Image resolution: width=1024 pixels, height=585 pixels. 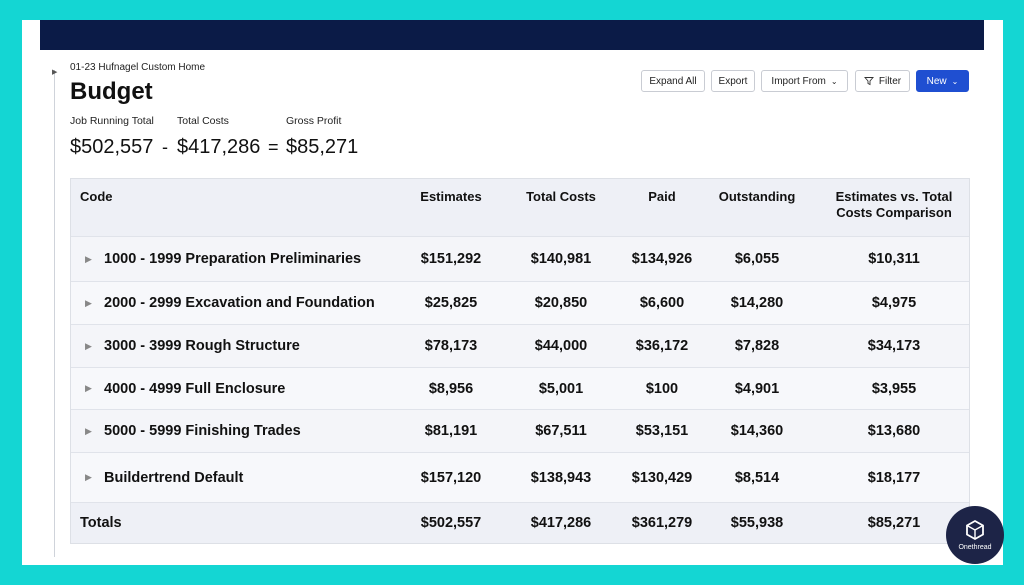 What do you see at coordinates (111, 91) in the screenshot?
I see `page-title: Budget` at bounding box center [111, 91].